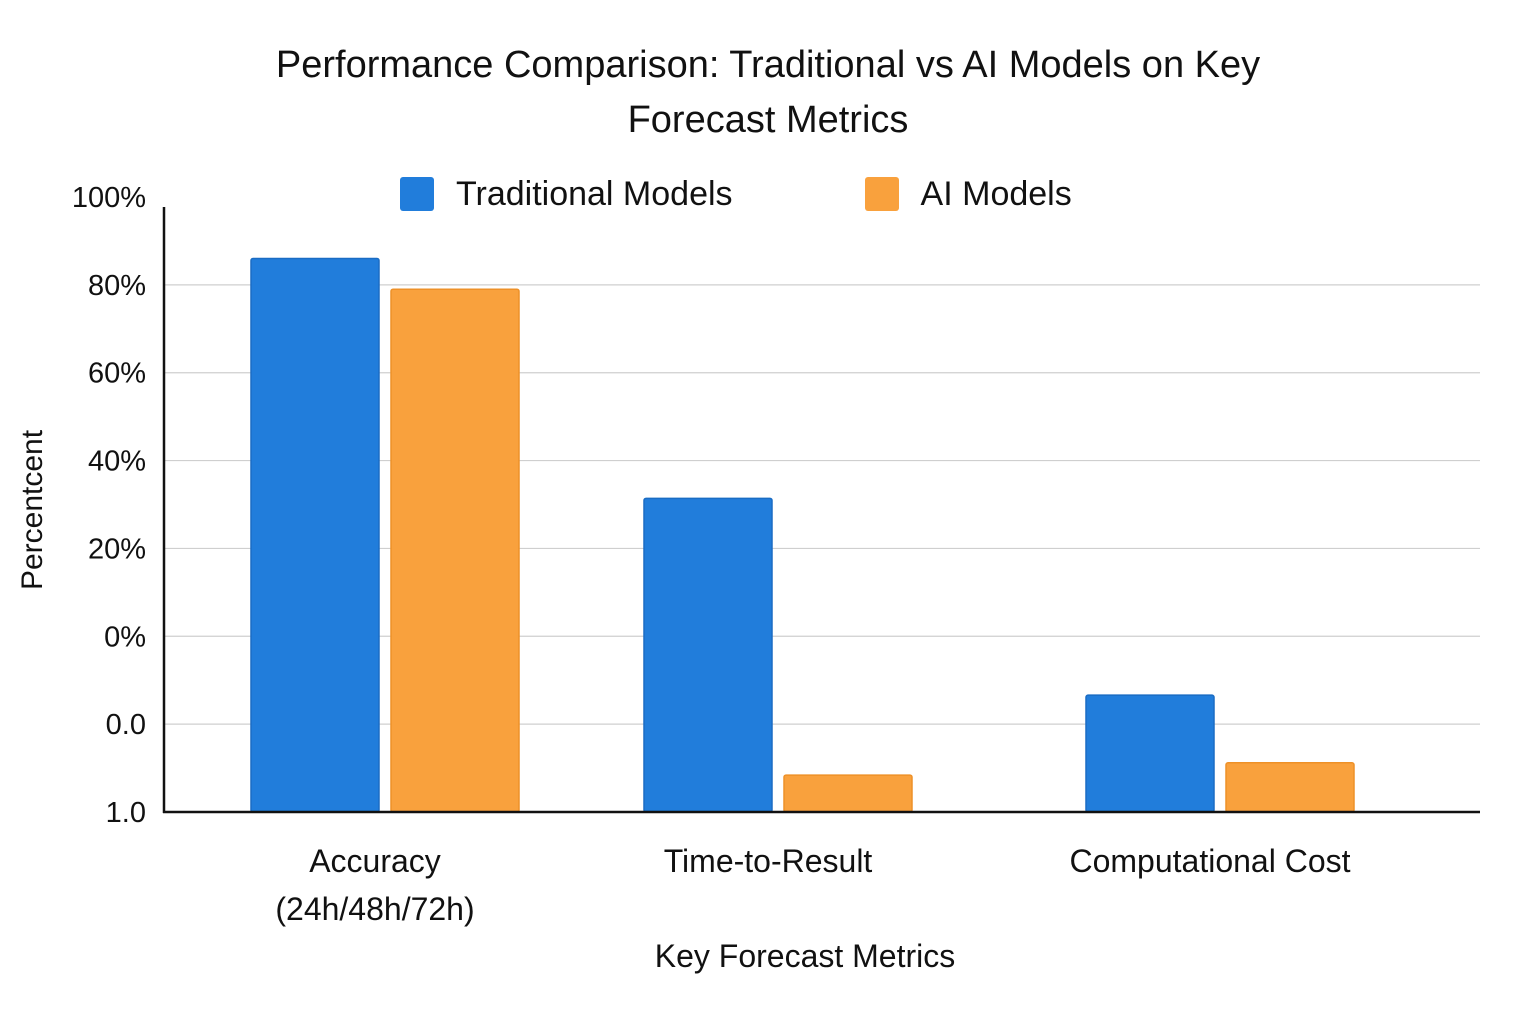 The height and width of the screenshot is (1024, 1536). What do you see at coordinates (768, 120) in the screenshot?
I see `chart-title-line-2: Forecast Metrics` at bounding box center [768, 120].